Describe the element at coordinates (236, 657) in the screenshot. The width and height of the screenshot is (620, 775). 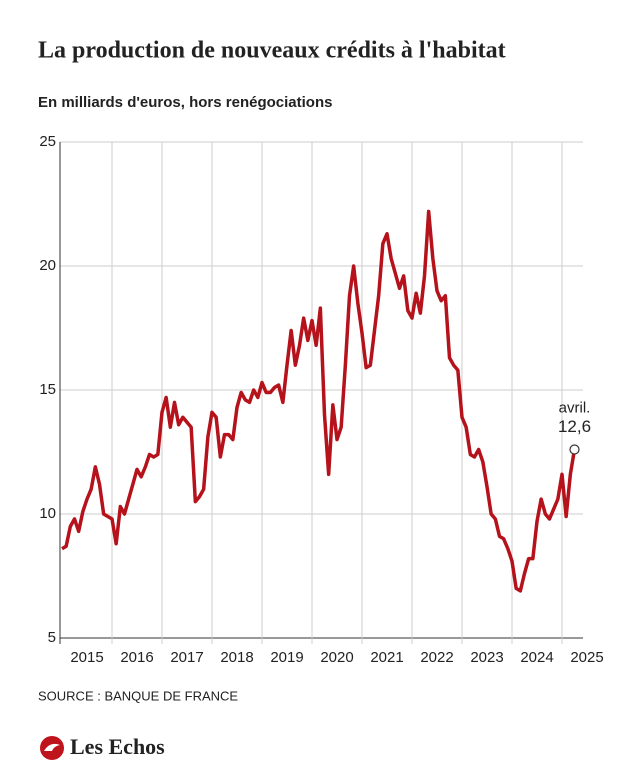
I see `x-tick-label: 2018` at that location.